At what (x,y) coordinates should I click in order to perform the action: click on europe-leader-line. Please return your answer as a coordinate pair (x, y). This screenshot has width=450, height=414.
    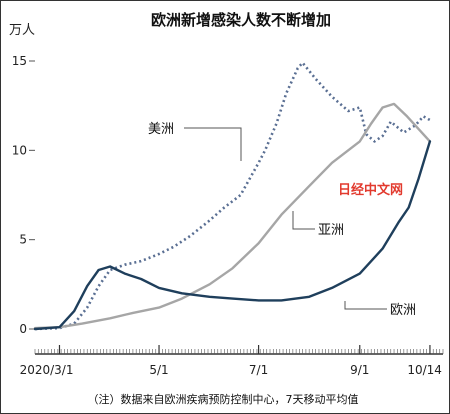
    Looking at the image, I should click on (365, 305).